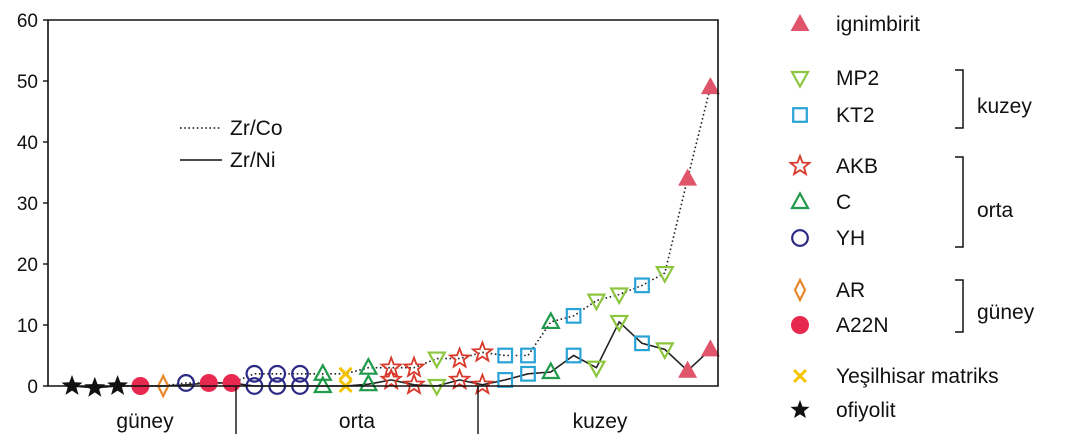  Describe the element at coordinates (857, 166) in the screenshot. I see `legend-label: AKB` at that location.